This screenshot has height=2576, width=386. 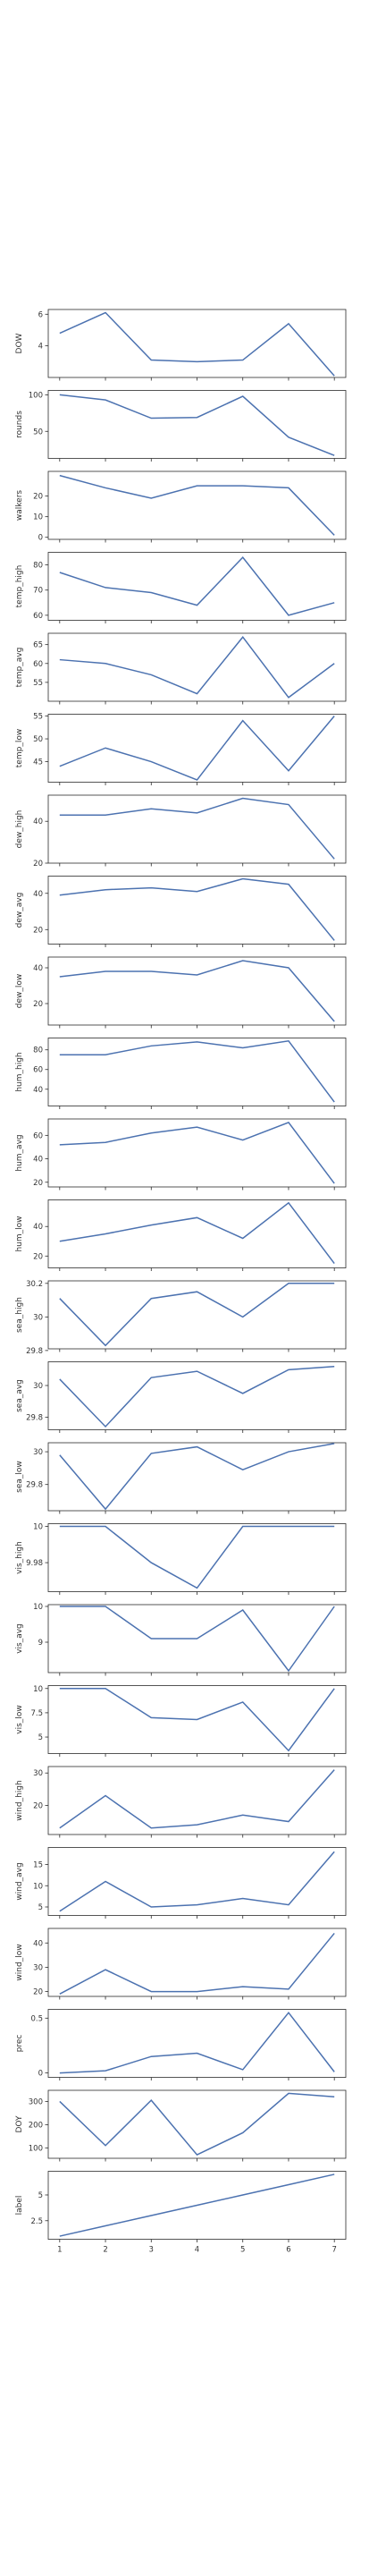 I want to click on subplot-sea_low: 29.8 30 sea_low, so click(x=181, y=1478).